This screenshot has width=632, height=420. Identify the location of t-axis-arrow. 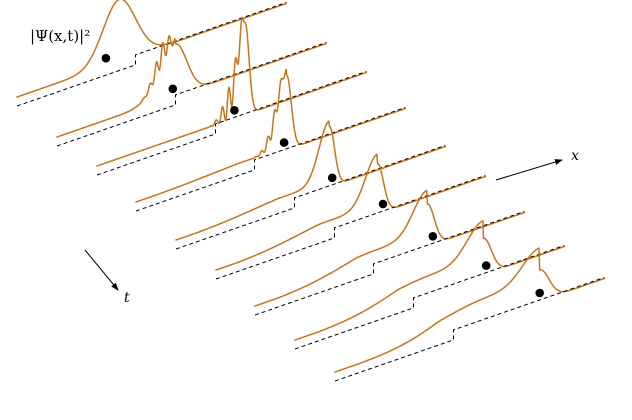
(101, 270).